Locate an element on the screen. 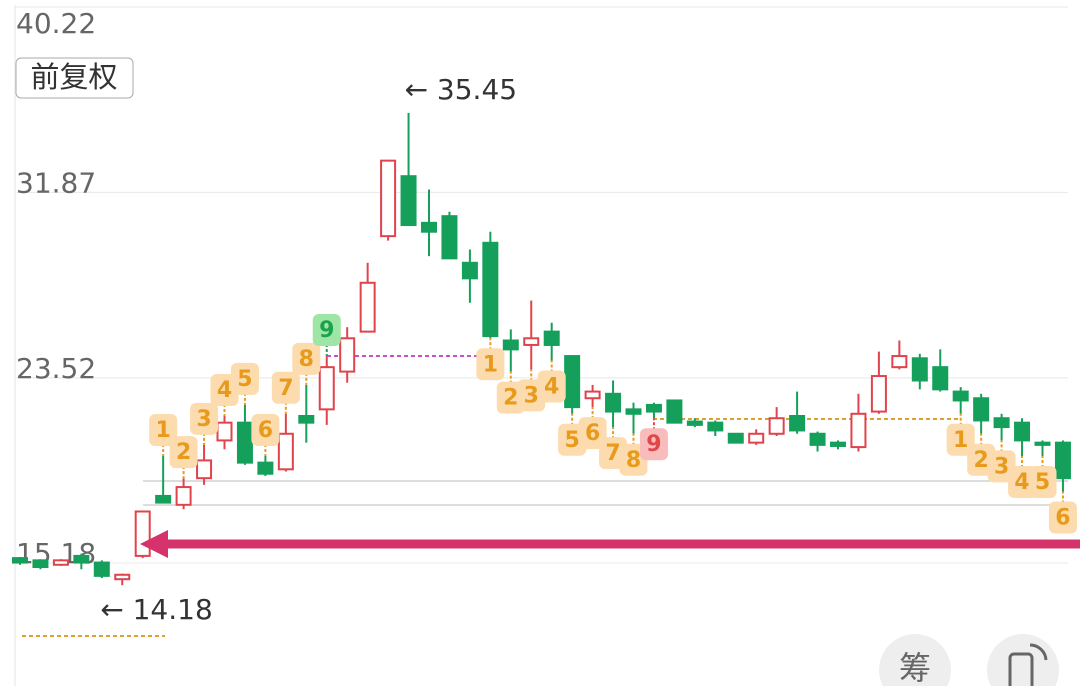  chips-button-label: 筹 is located at coordinates (915, 667).